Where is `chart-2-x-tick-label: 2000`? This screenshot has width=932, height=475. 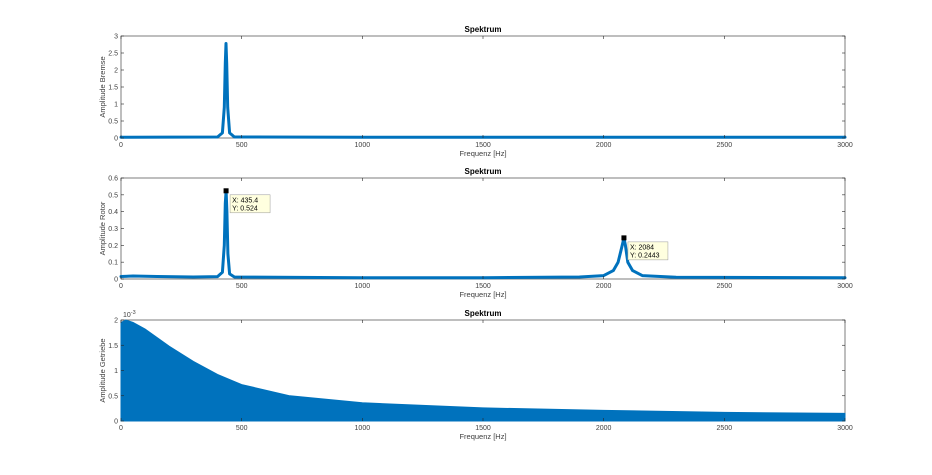
chart-2-x-tick-label: 2000 is located at coordinates (604, 286).